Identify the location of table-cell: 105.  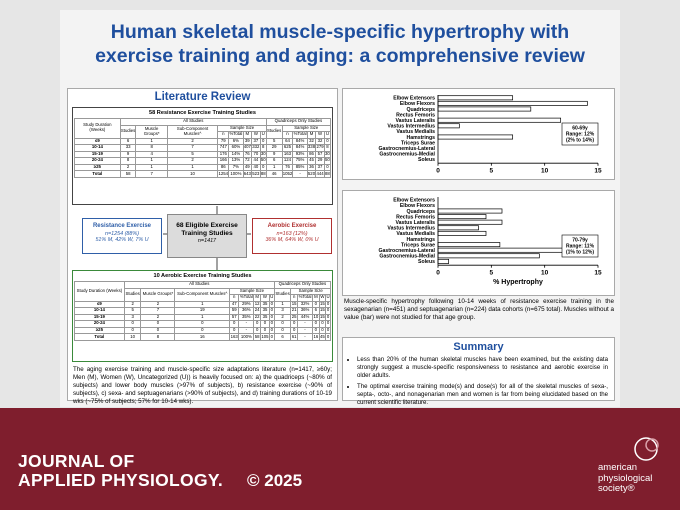
(264, 337).